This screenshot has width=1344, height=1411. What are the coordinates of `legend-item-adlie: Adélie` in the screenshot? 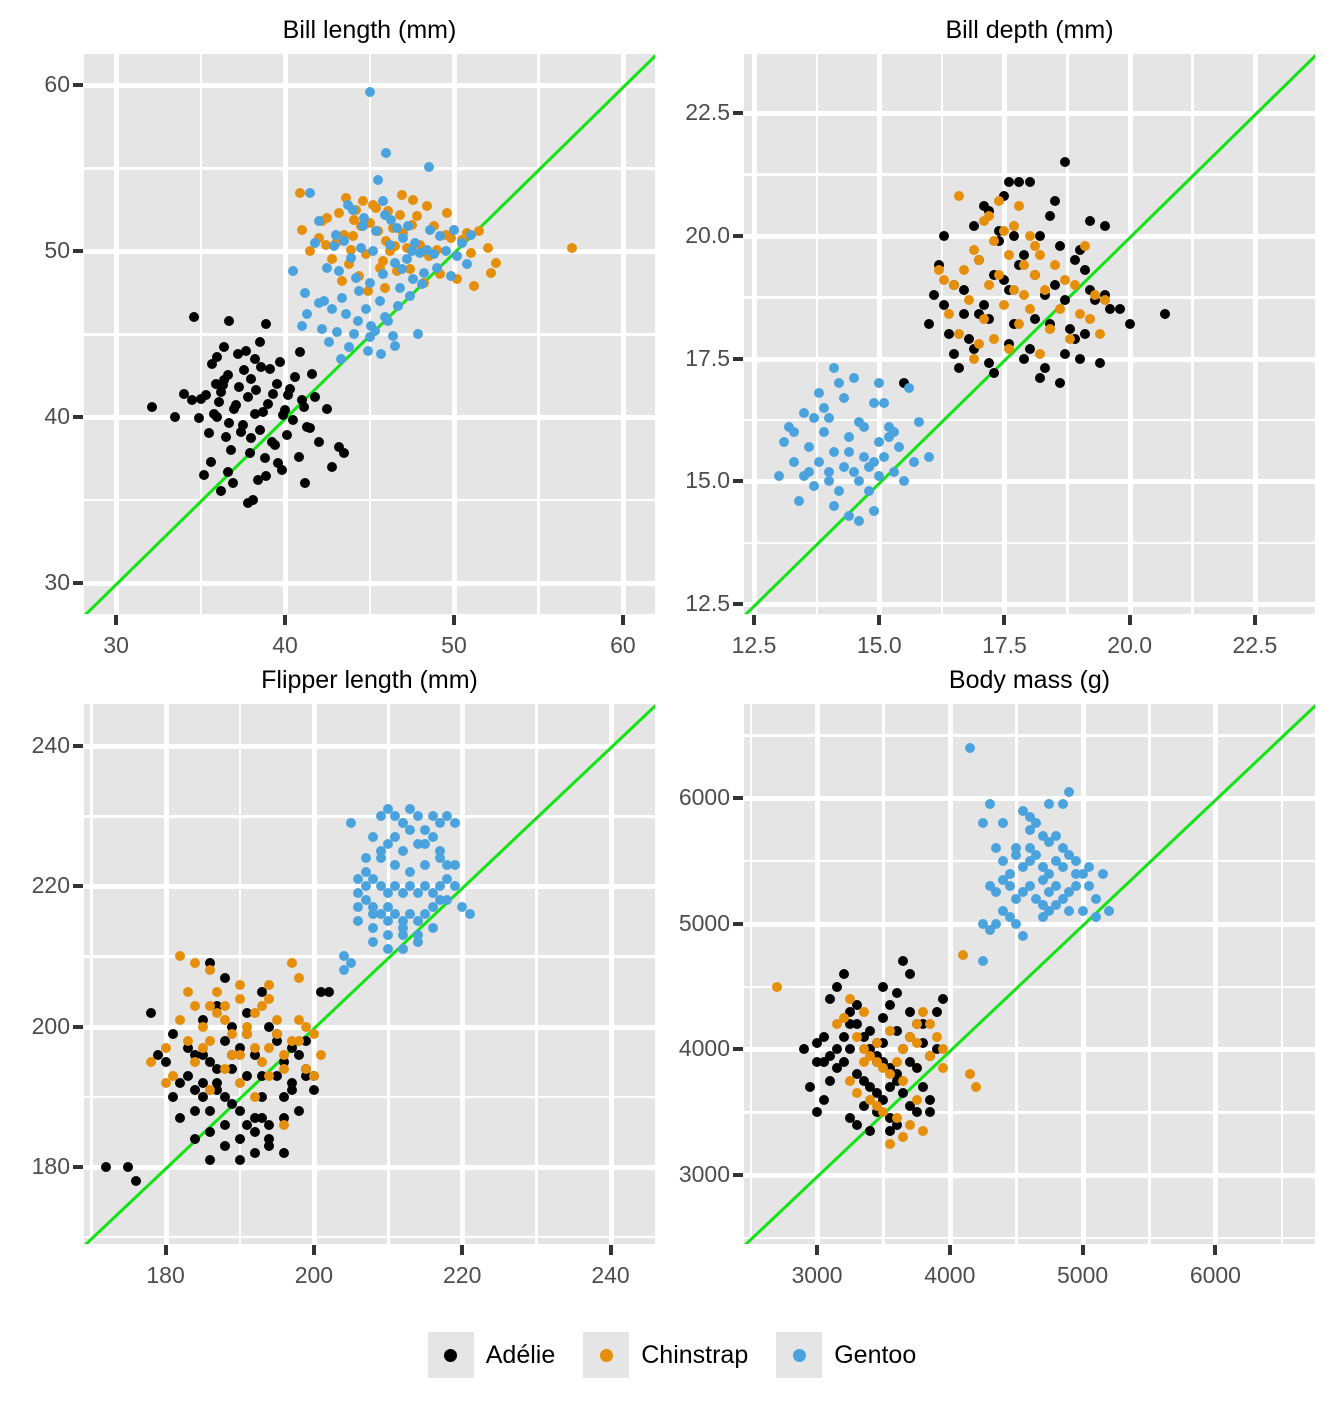 It's located at (491, 1355).